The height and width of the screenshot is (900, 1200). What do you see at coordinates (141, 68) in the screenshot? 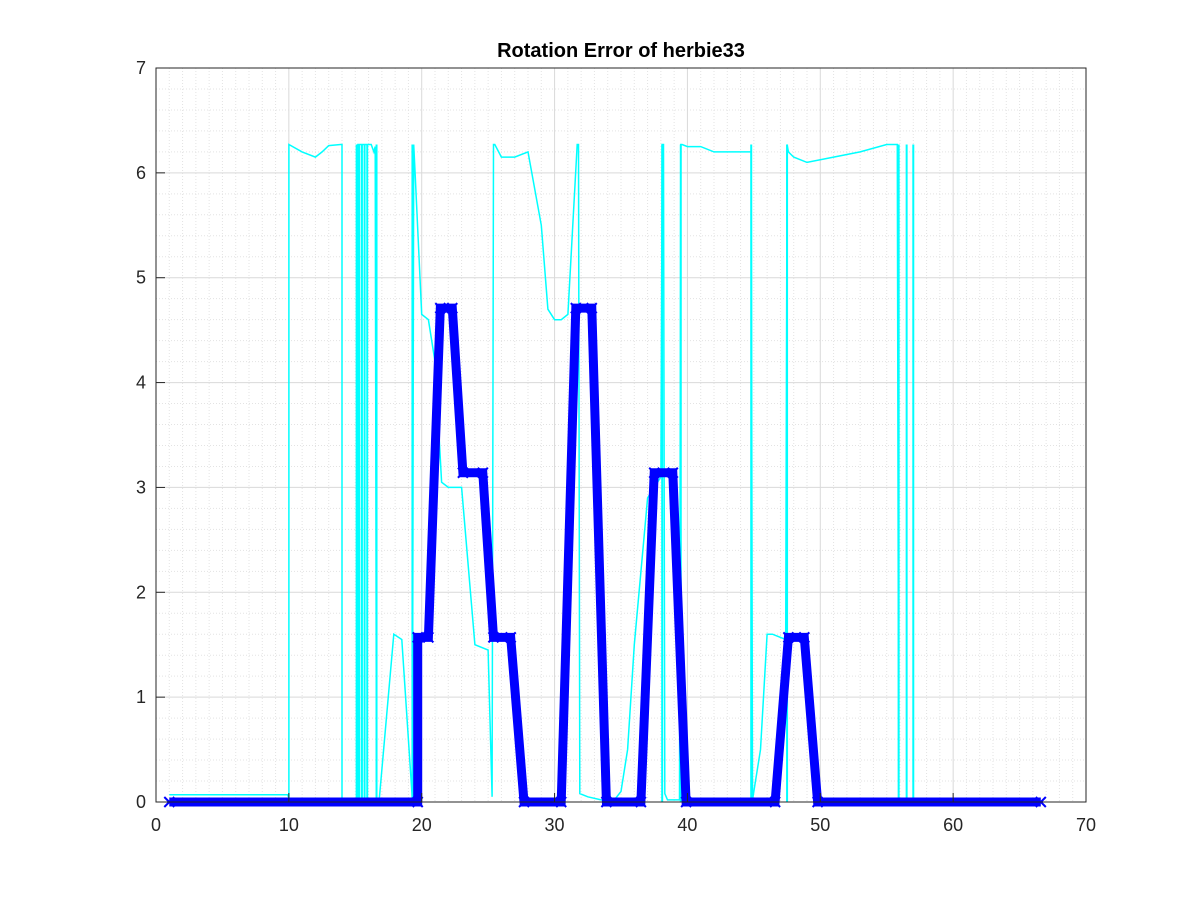
I see `y-tick-label: 7` at bounding box center [141, 68].